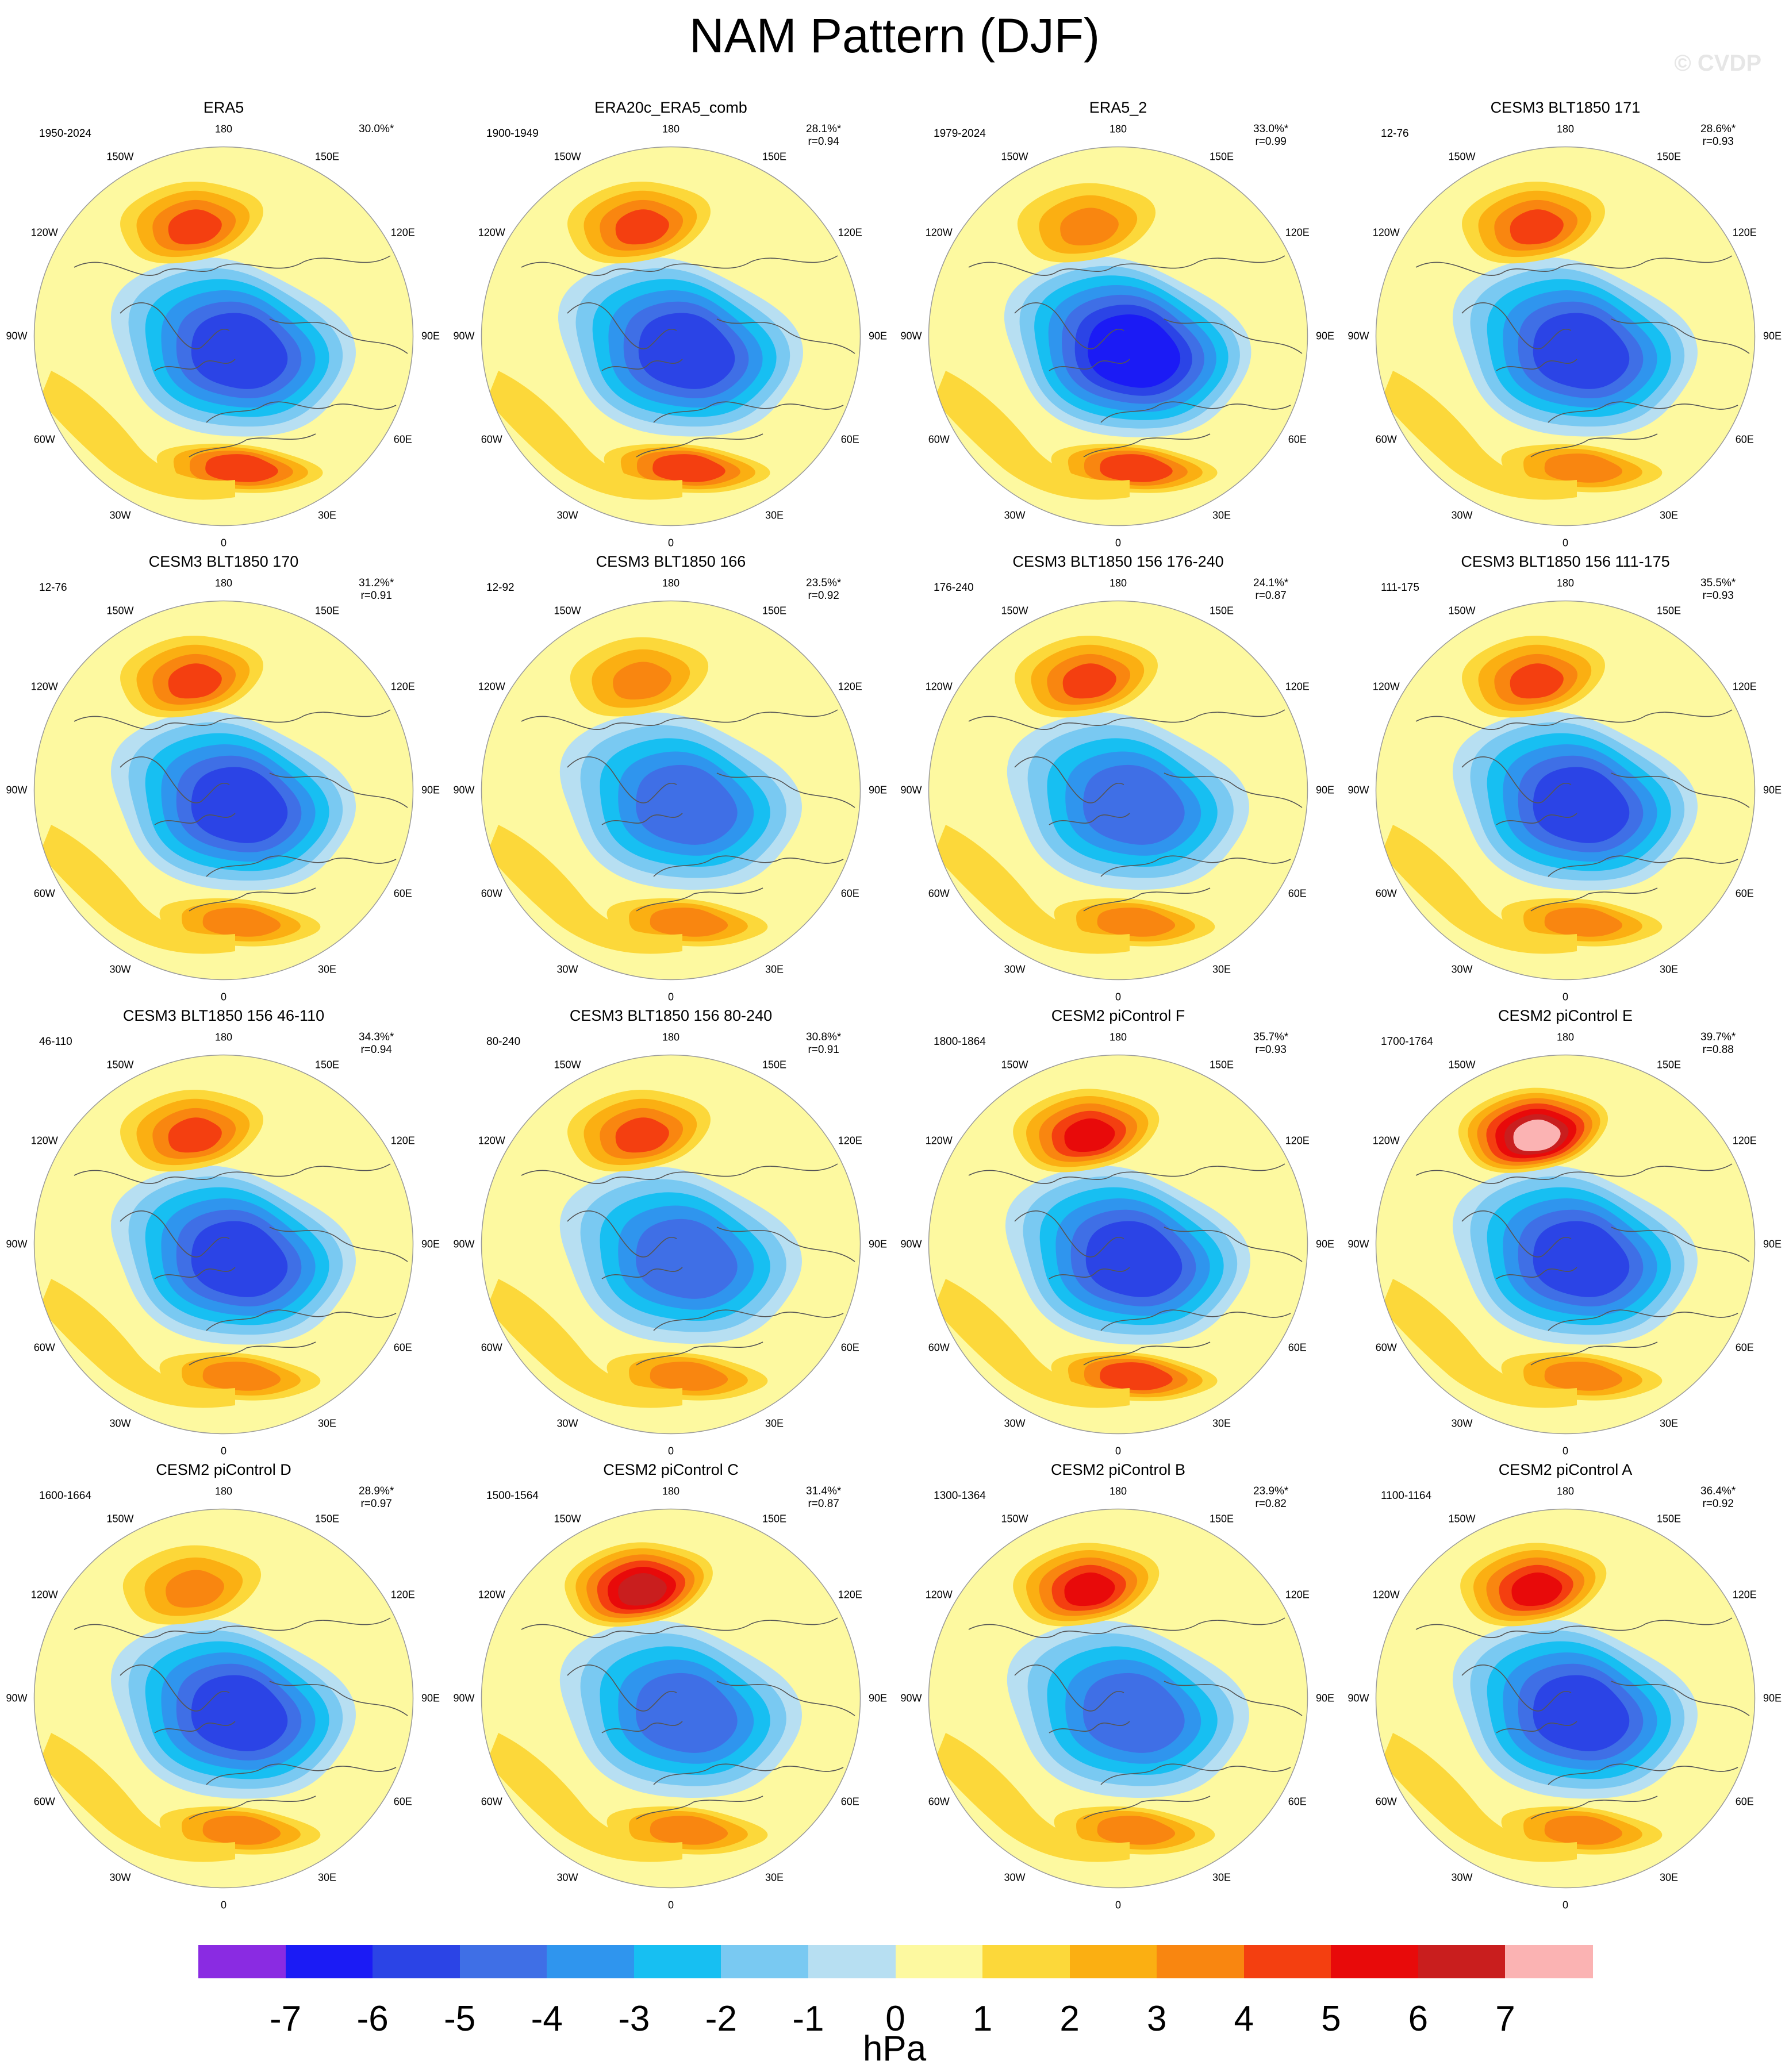  What do you see at coordinates (1331, 2019) in the screenshot?
I see `colorbar-tick: 5` at bounding box center [1331, 2019].